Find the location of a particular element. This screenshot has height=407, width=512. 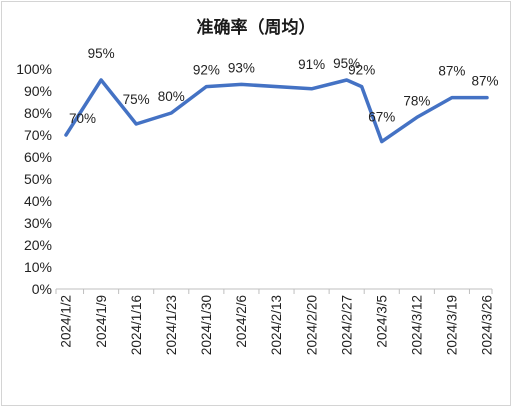

x-tick-label: 2024/1/23 is located at coordinates (171, 325).